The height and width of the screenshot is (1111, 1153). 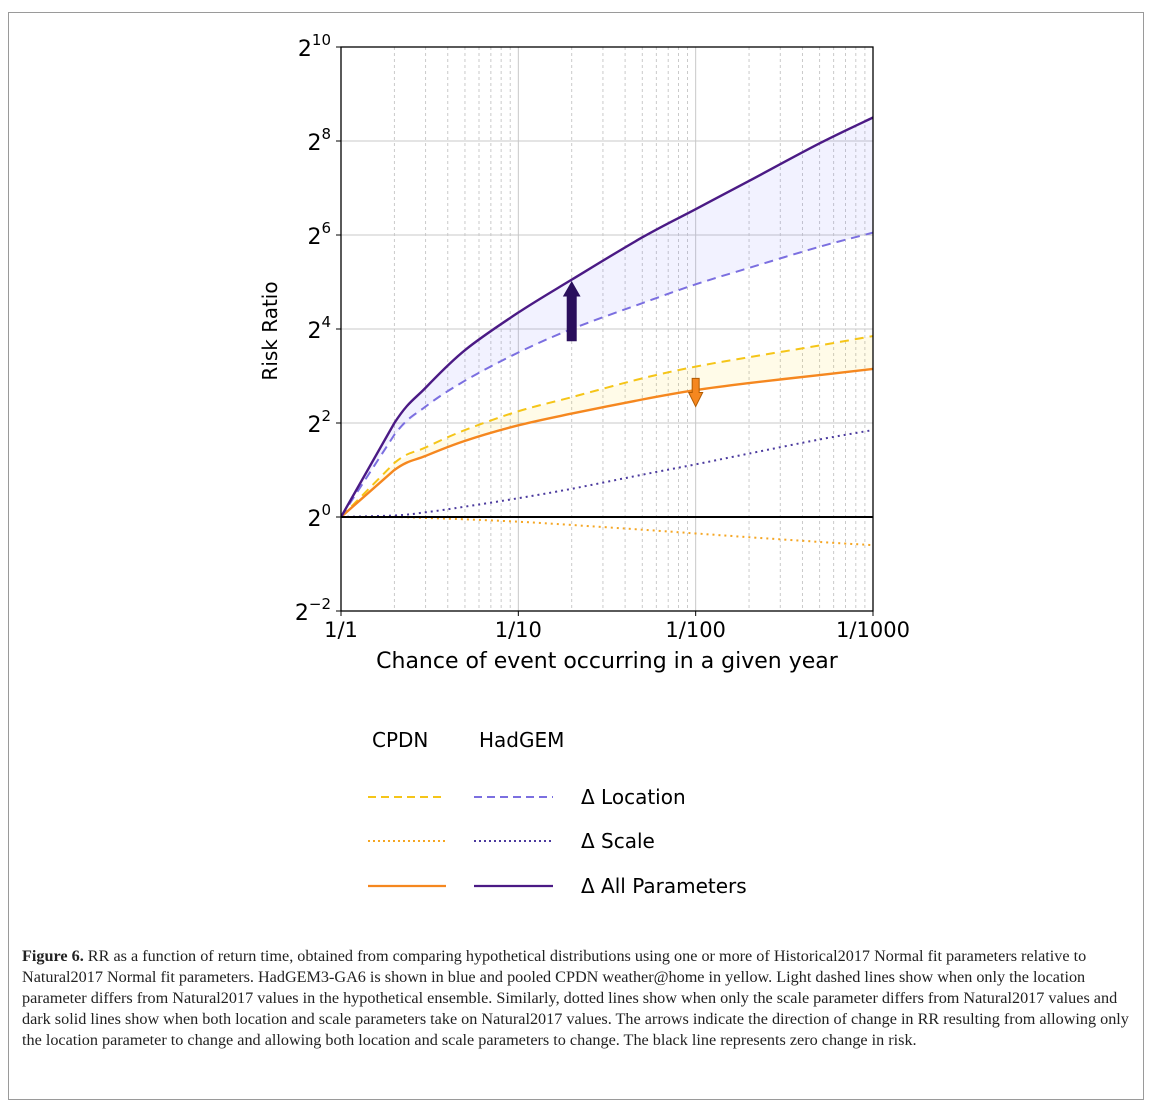 I want to click on series-line-hadgem-scale, so click(x=607, y=473).